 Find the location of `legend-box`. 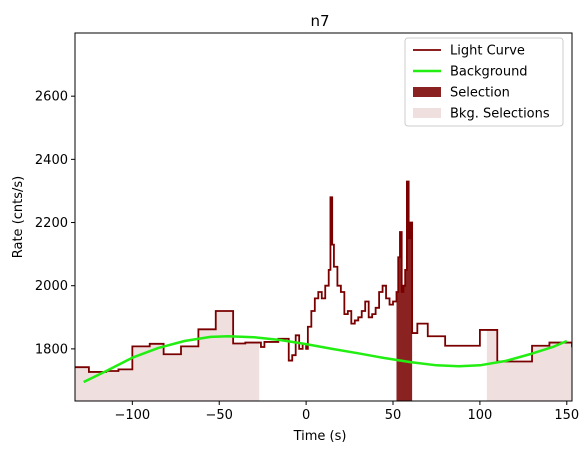

legend-box is located at coordinates (484, 82).